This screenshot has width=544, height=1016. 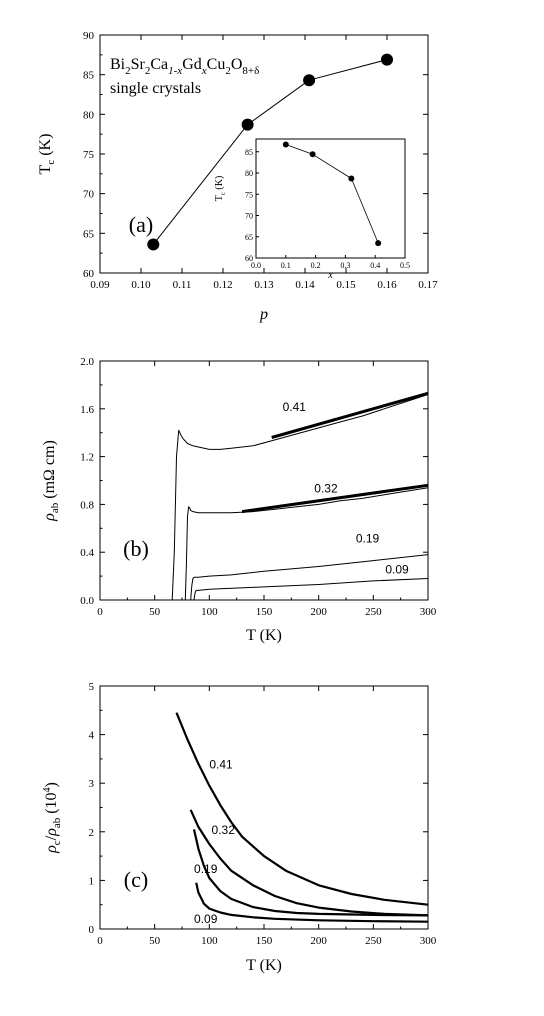 What do you see at coordinates (346, 285) in the screenshot?
I see `panel-a-x-tick-label: 0.15` at bounding box center [346, 285].